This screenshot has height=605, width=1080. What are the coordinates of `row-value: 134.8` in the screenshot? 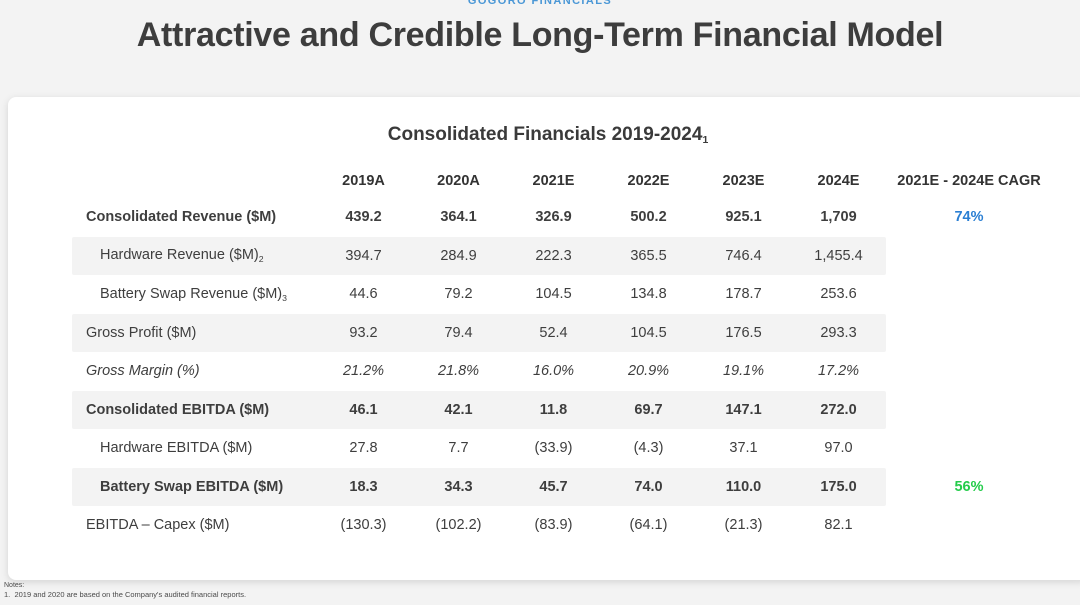 It's located at (648, 294).